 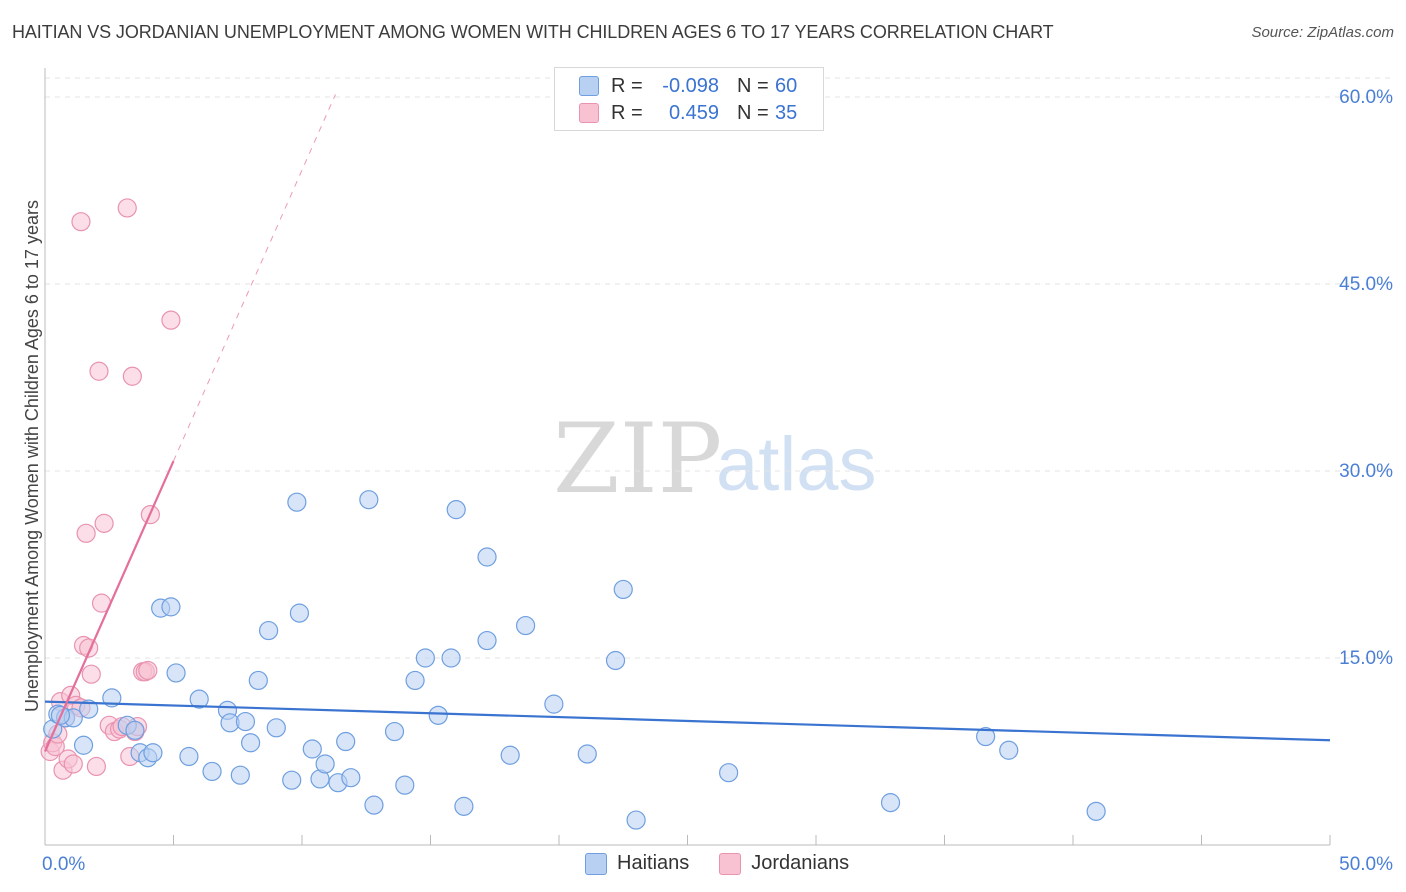 What do you see at coordinates (109, 606) in the screenshot?
I see `trendline-jordanians` at bounding box center [109, 606].